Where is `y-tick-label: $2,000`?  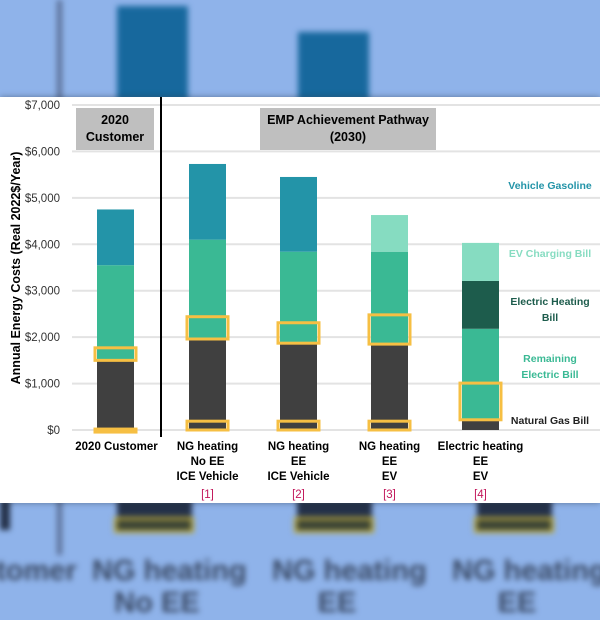
y-tick-label: $2,000 is located at coordinates (42, 338).